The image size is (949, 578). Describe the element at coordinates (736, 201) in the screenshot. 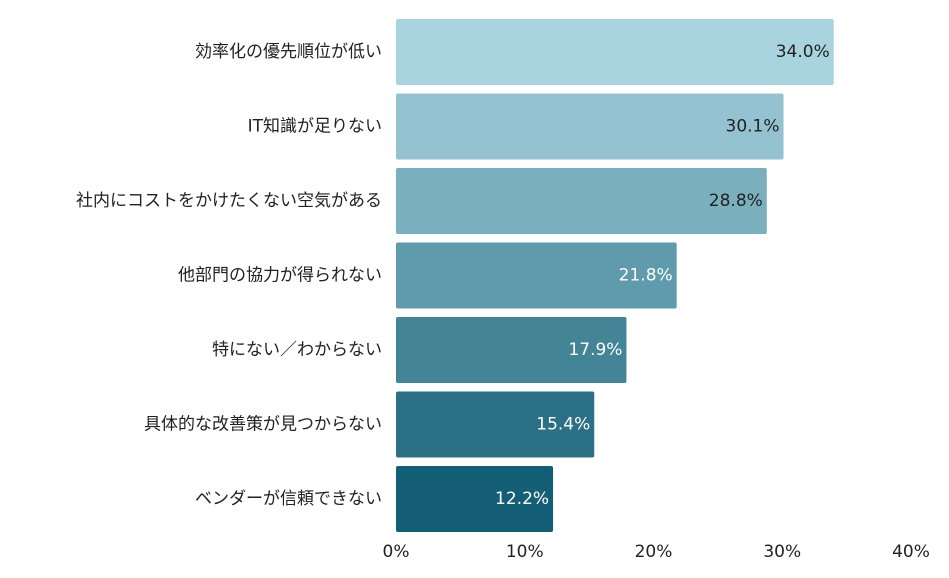

I see `data-label: 28.8%` at that location.